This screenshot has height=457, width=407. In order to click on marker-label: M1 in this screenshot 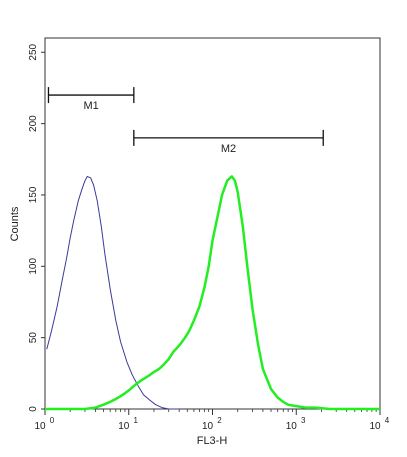, I will do `click(91, 106)`.